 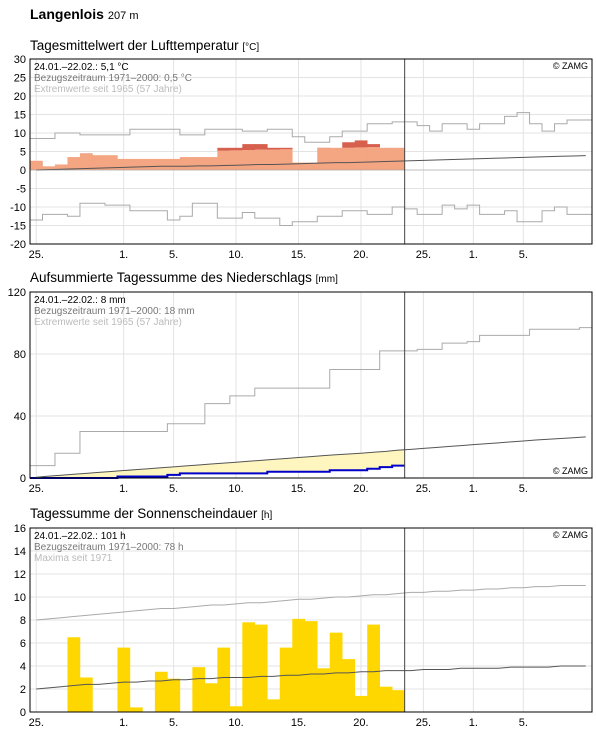 What do you see at coordinates (123, 255) in the screenshot?
I see `temp-x-tick-label: 1.` at bounding box center [123, 255].